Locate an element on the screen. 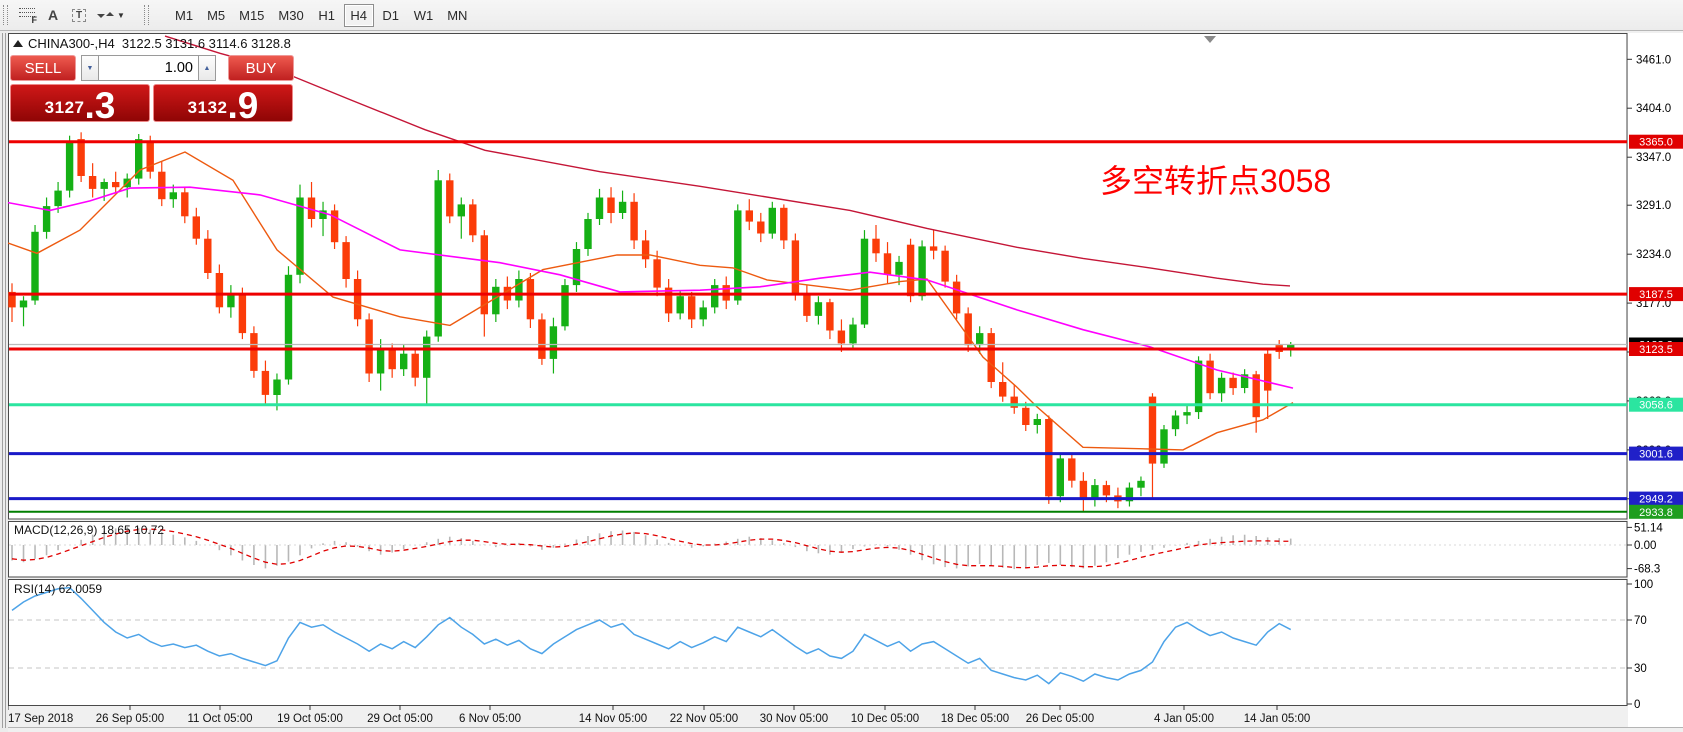  svg-text:CHINA300-,H4 3122.5 3131.6 31: CHINA300-,H4 3122.5 3131.6 3114.6 3128.8 is located at coordinates (159, 43).